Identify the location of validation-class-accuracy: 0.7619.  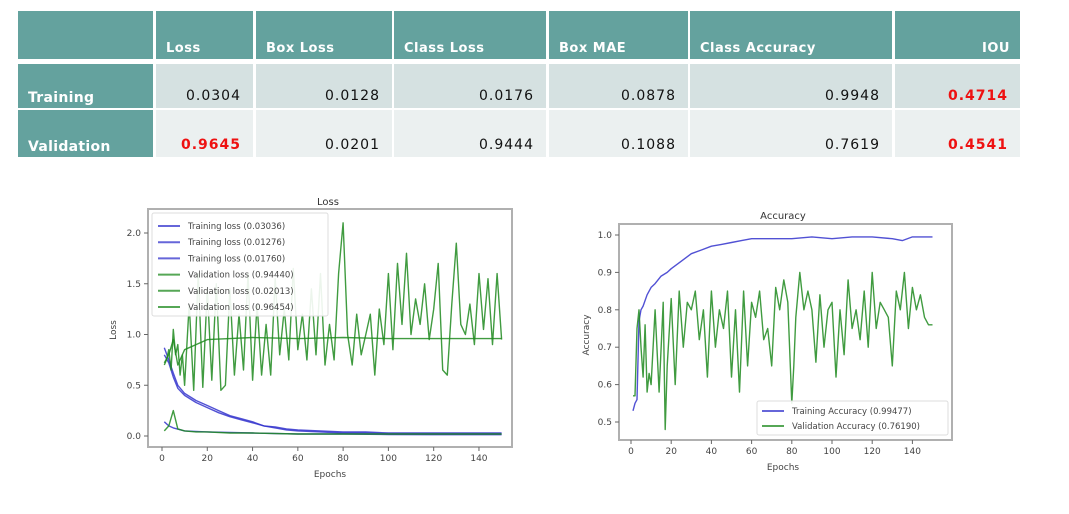
(791, 133).